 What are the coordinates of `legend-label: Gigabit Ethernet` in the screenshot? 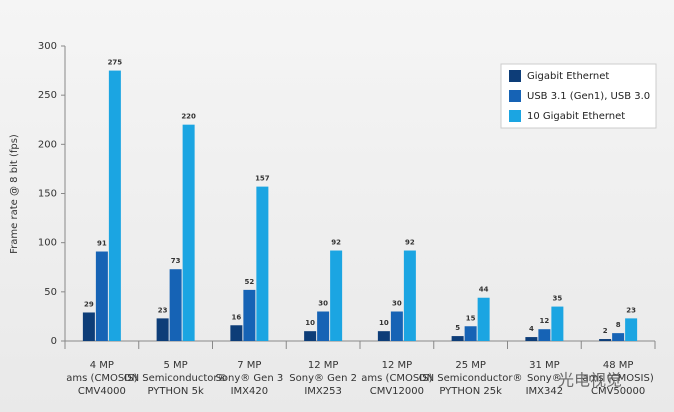 It's located at (568, 76).